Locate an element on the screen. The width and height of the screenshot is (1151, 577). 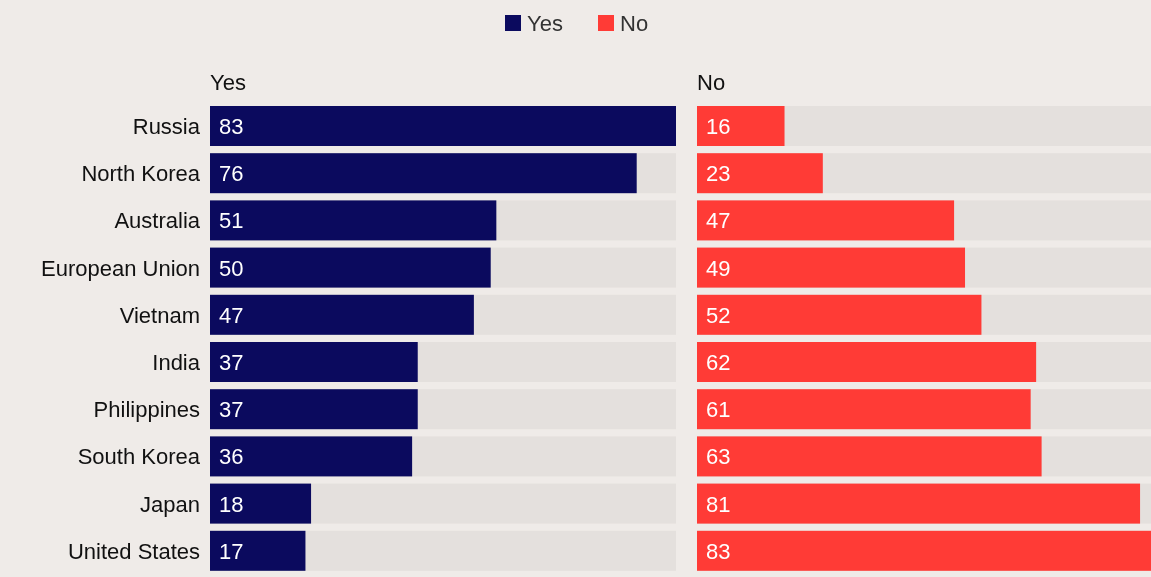
data-label: 36 is located at coordinates (231, 457).